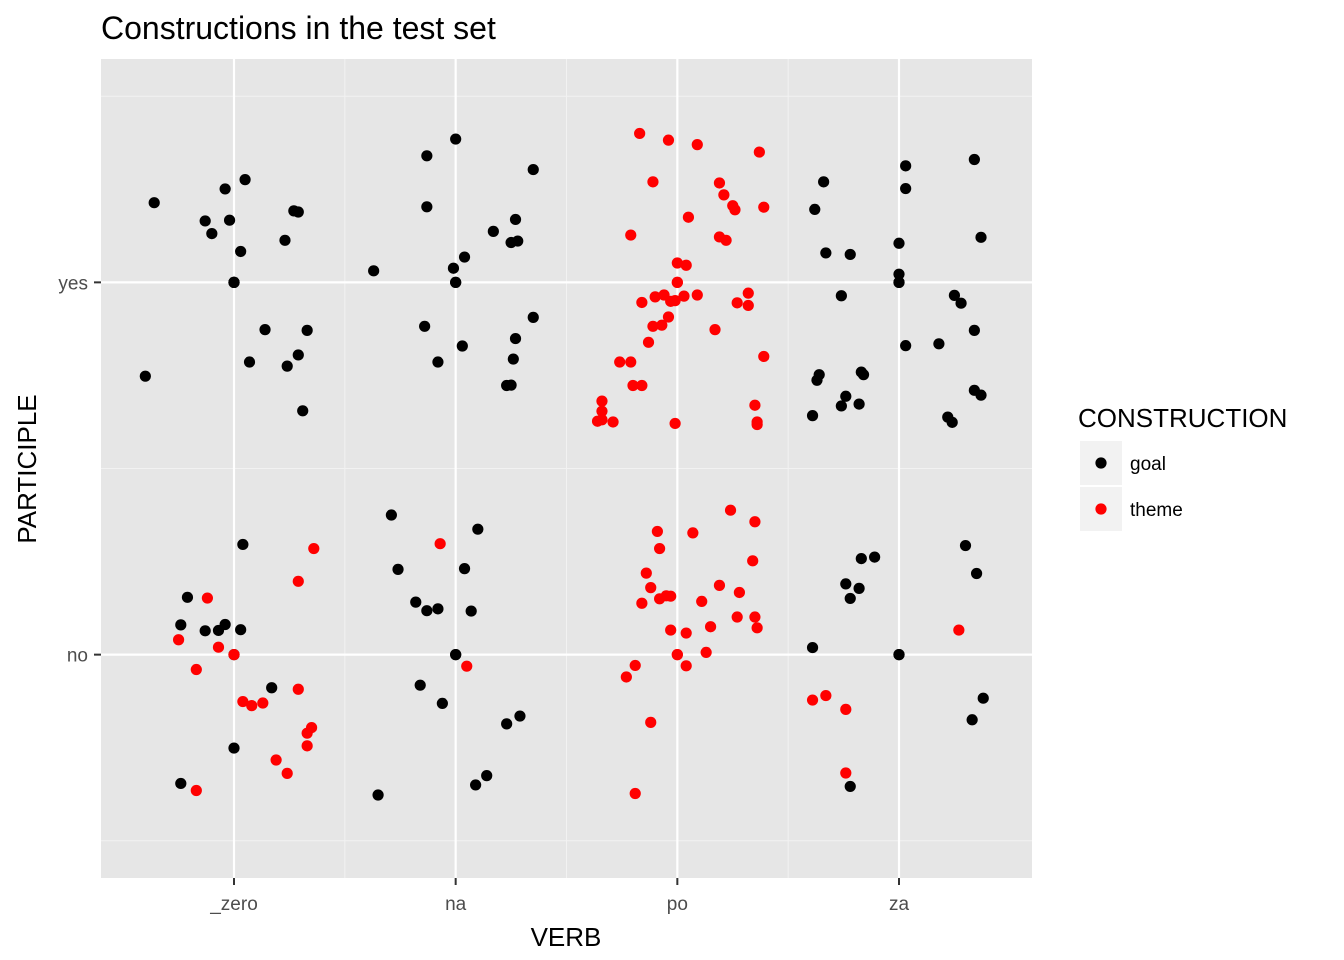 This screenshot has width=1344, height=960. Describe the element at coordinates (1101, 463) in the screenshot. I see `legend-marker-goal` at that location.